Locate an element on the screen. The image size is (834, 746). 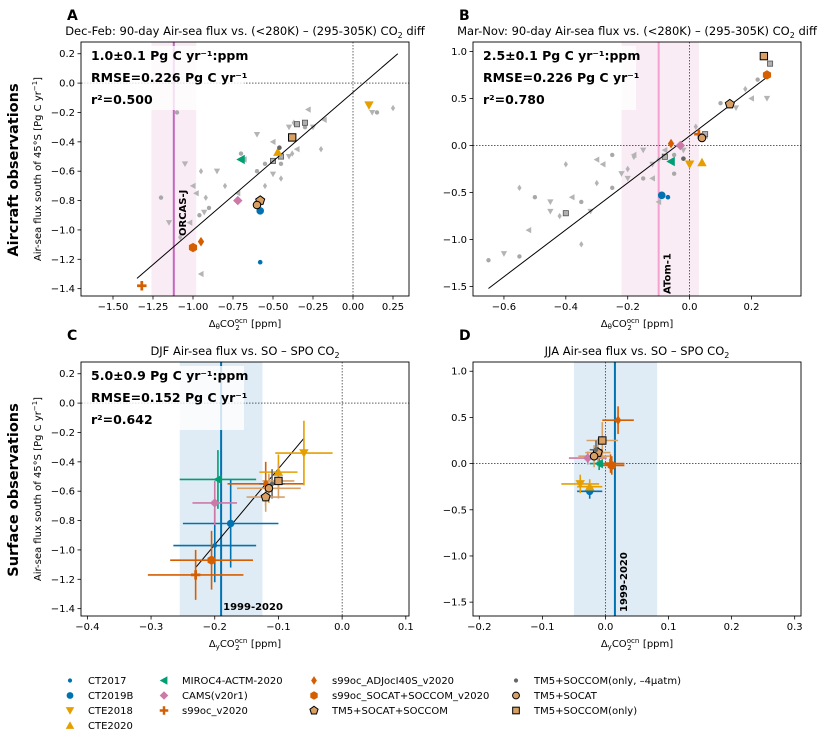
legend-label: CTE2018 is located at coordinates (110, 711).